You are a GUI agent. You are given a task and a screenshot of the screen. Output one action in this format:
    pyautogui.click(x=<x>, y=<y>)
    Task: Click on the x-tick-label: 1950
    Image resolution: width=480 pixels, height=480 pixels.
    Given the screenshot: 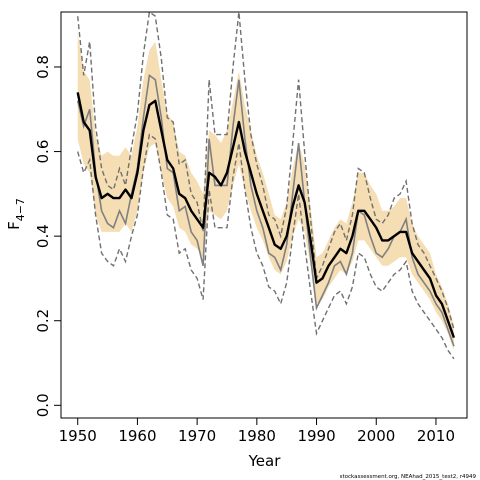 What is the action you would take?
    pyautogui.click(x=78, y=436)
    